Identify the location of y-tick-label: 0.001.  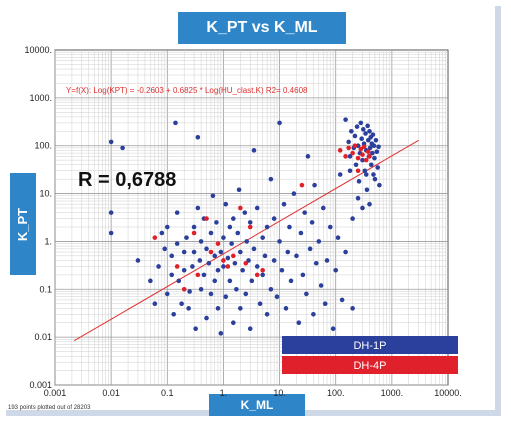
(40, 385).